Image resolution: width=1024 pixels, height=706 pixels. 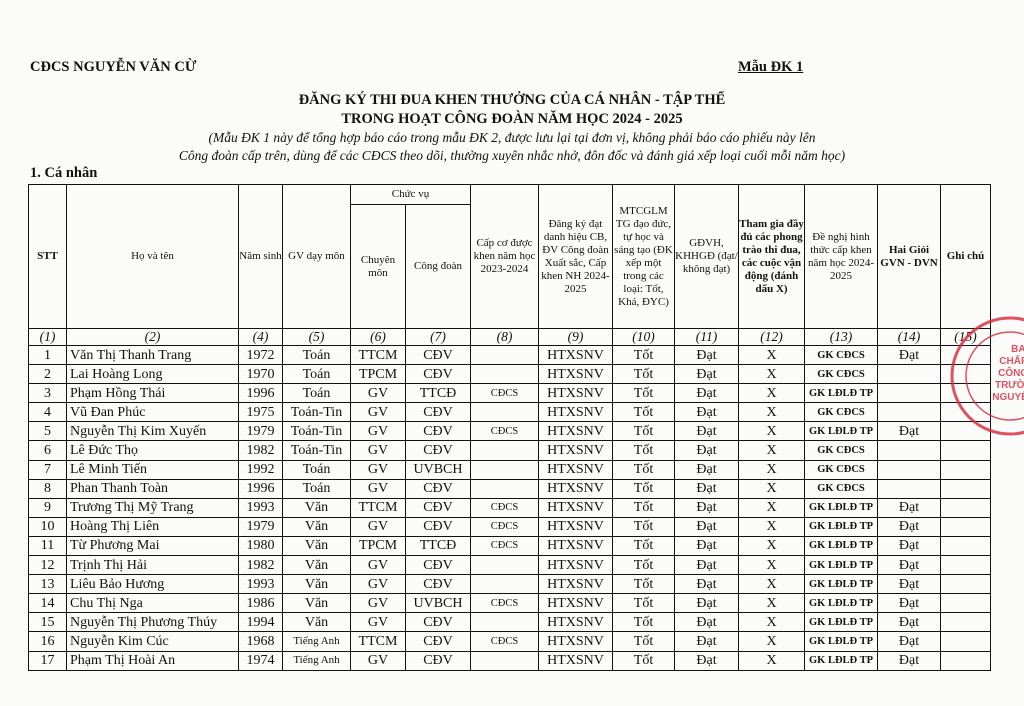 What do you see at coordinates (47, 546) in the screenshot?
I see `cell-stt: 11` at bounding box center [47, 546].